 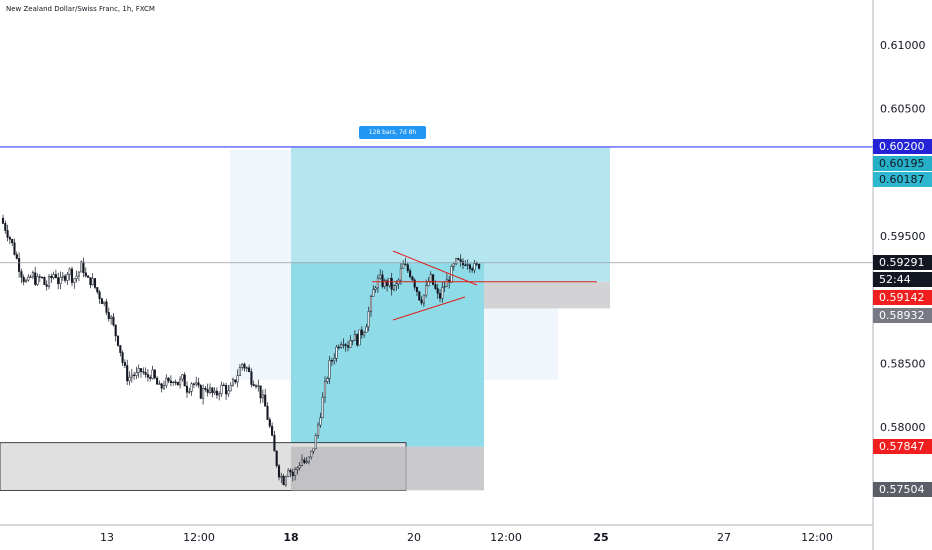 What do you see at coordinates (902, 262) in the screenshot?
I see `price-tag: 0.59291` at bounding box center [902, 262].